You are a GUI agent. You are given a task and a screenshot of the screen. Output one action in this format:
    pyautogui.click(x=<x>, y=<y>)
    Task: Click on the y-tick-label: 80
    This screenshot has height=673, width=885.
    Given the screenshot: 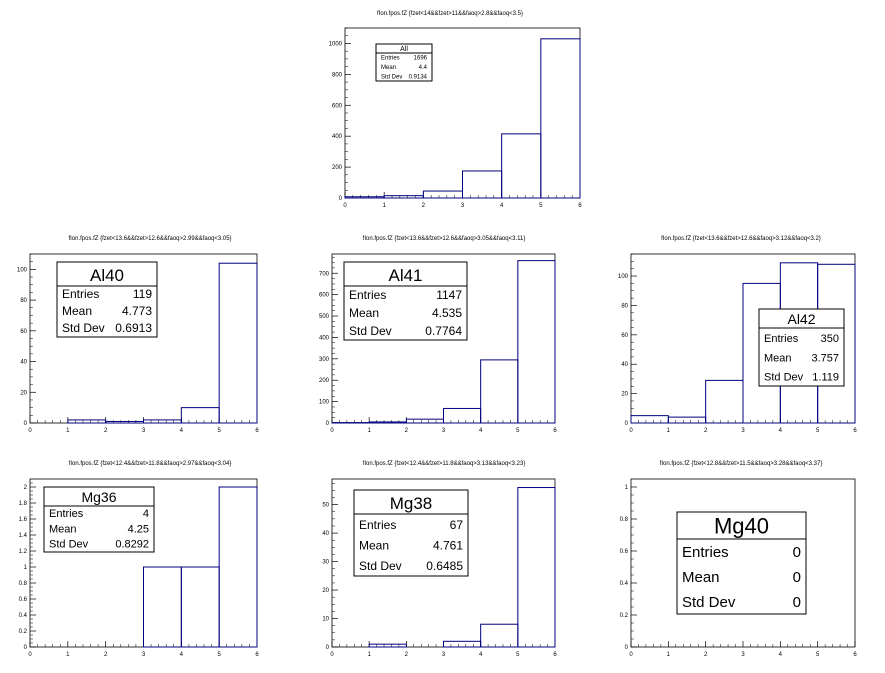 What is the action you would take?
    pyautogui.click(x=23, y=301)
    